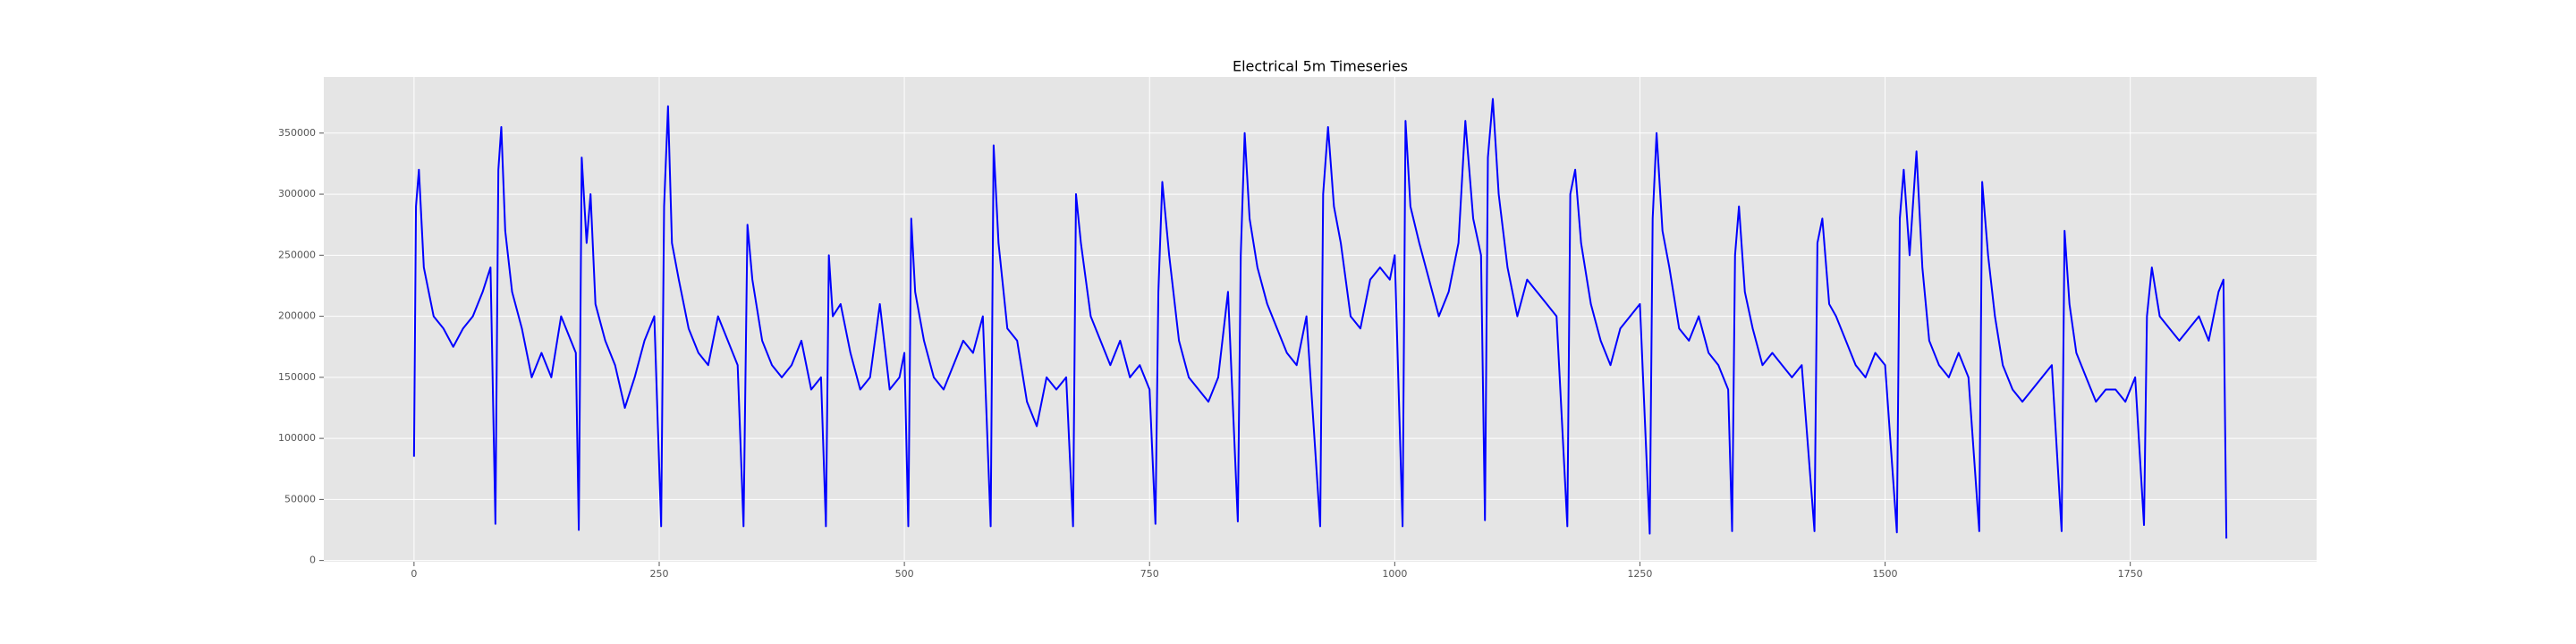 This screenshot has width=2576, height=644. What do you see at coordinates (658, 574) in the screenshot?
I see `x-tick-label: 250` at bounding box center [658, 574].